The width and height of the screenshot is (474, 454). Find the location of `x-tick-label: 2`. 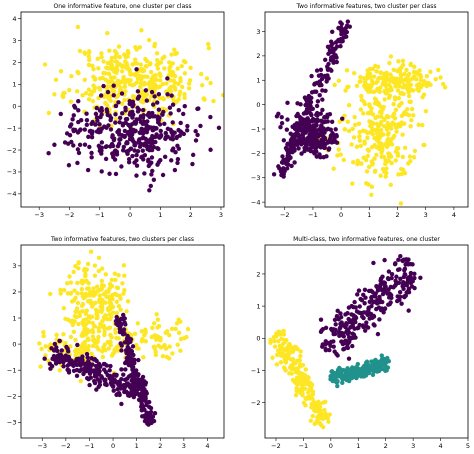

x-tick-label: 2 is located at coordinates (160, 446).